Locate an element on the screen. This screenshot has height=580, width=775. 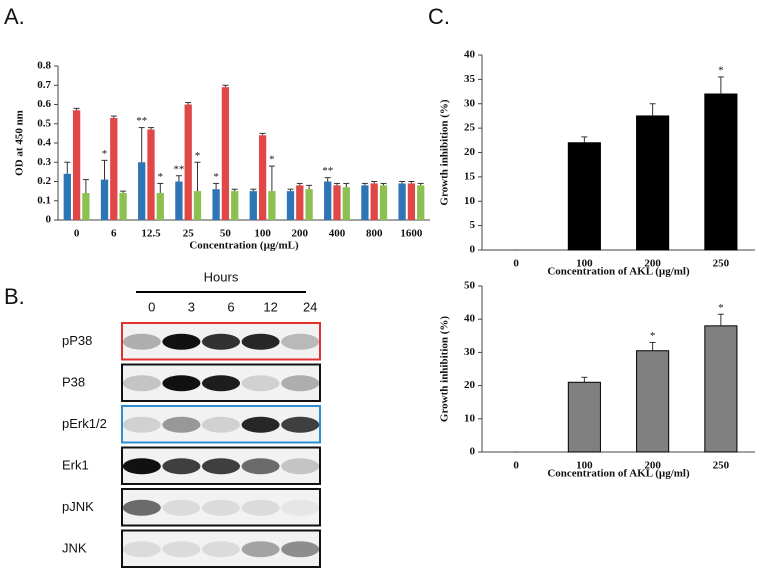
blot-strip is located at coordinates (221, 548).